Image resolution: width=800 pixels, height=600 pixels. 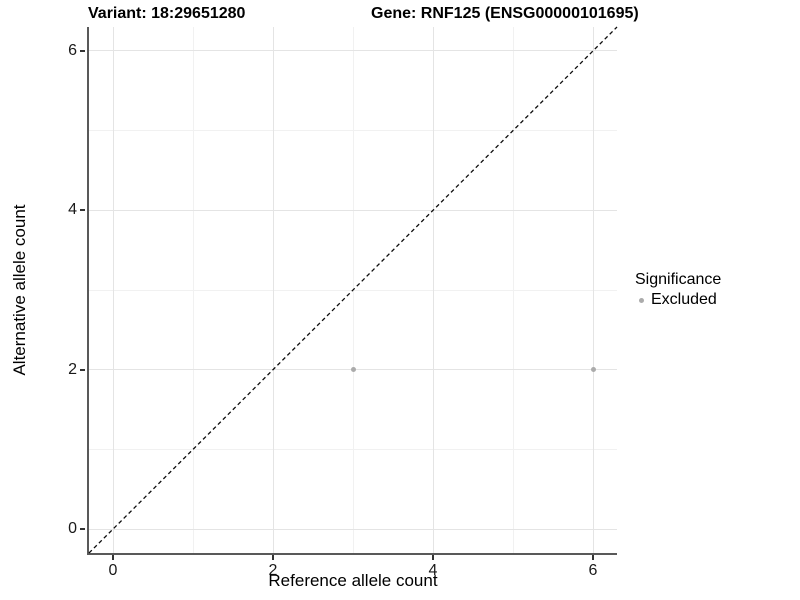 I want to click on y-tick-label: 4, so click(x=72, y=210).